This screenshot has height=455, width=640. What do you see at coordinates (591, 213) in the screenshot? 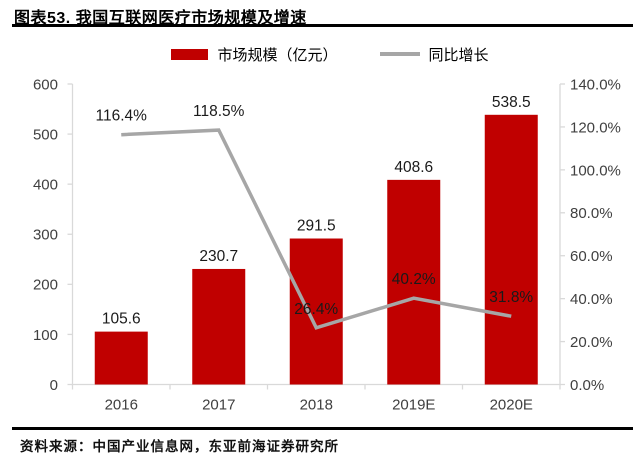
I see `right-axis-label: 80.0%` at bounding box center [591, 213].